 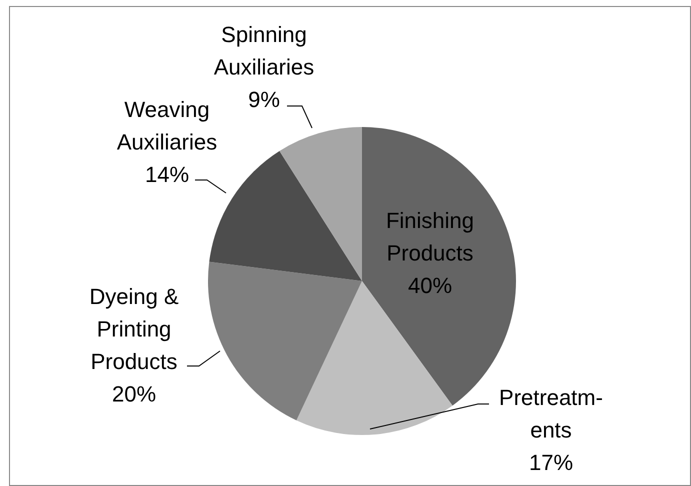 I want to click on data-label: 40%, so click(x=430, y=285).